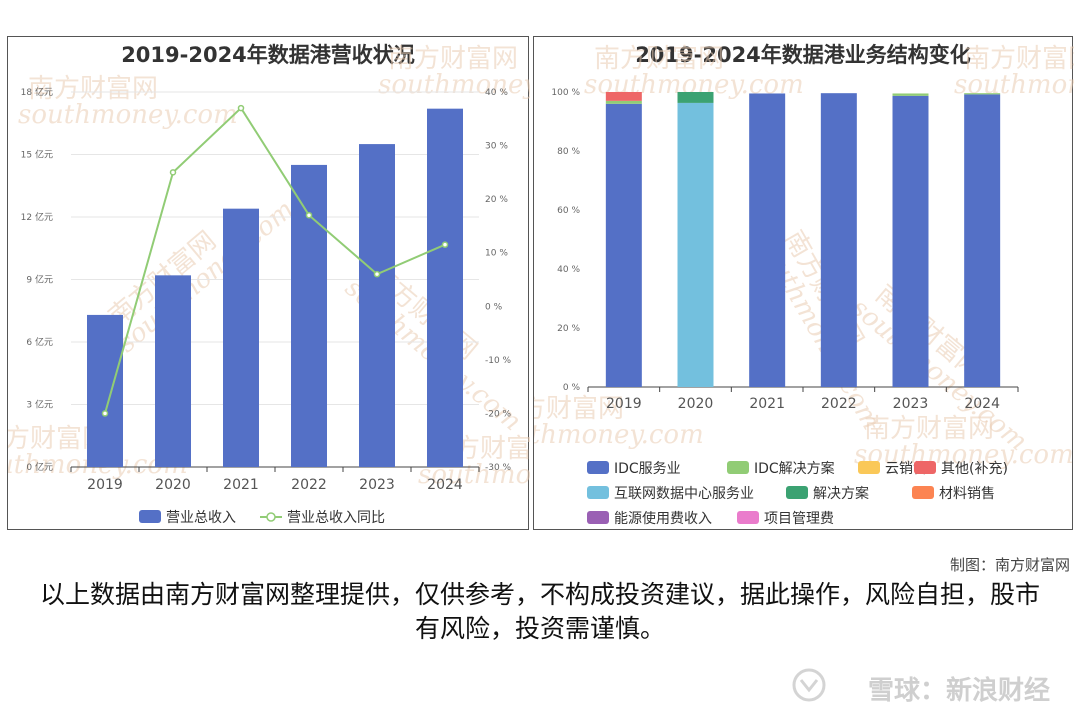  What do you see at coordinates (663, 518) in the screenshot?
I see `legend-label: 能源使用费收入` at bounding box center [663, 518].